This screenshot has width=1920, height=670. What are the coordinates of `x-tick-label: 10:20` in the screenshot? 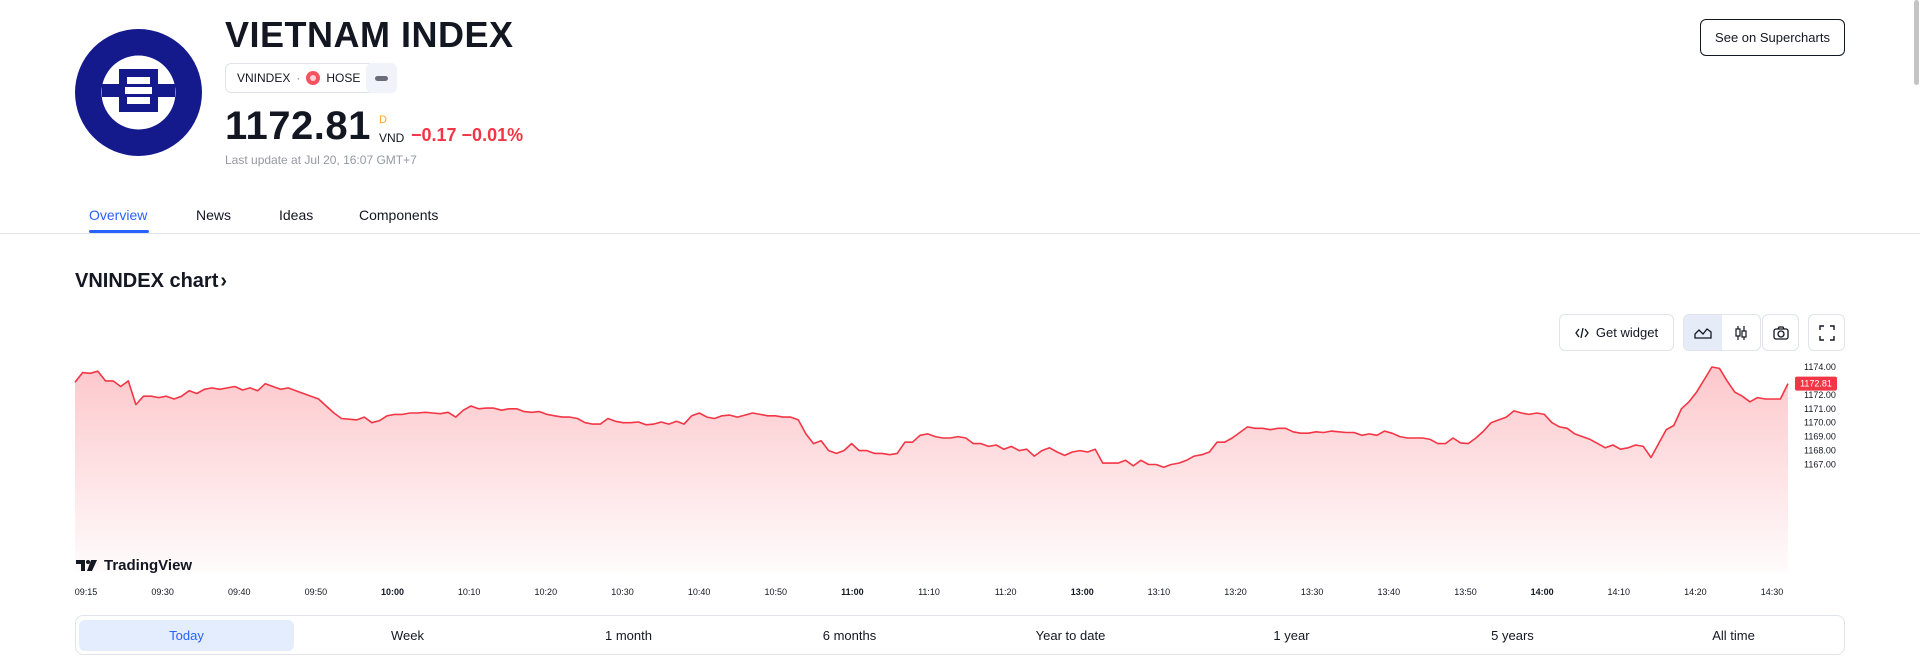 It's located at (546, 592).